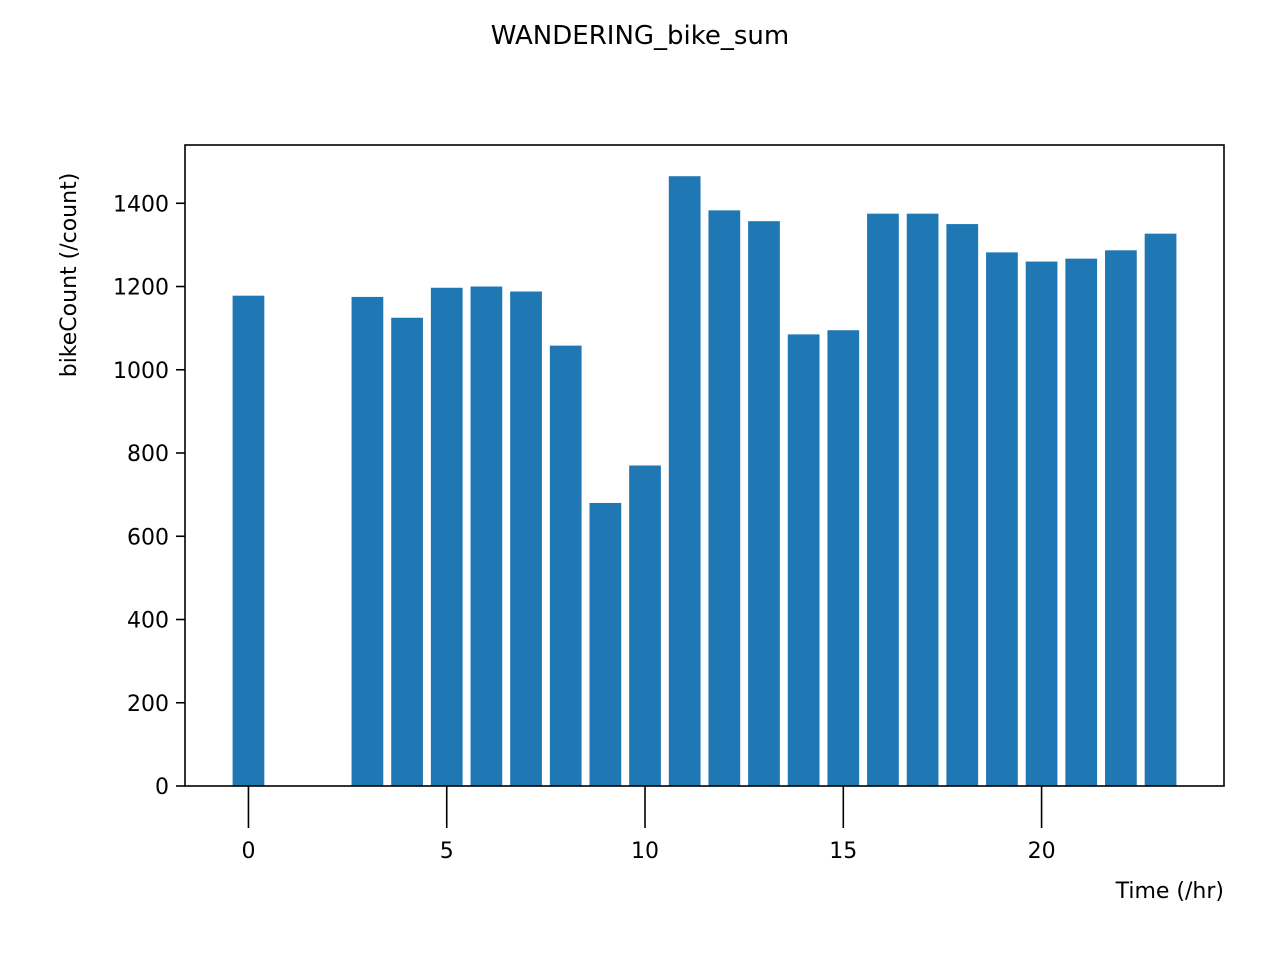 This screenshot has height=960, width=1280. What do you see at coordinates (1042, 851) in the screenshot?
I see `x-tick-label: 20` at bounding box center [1042, 851].